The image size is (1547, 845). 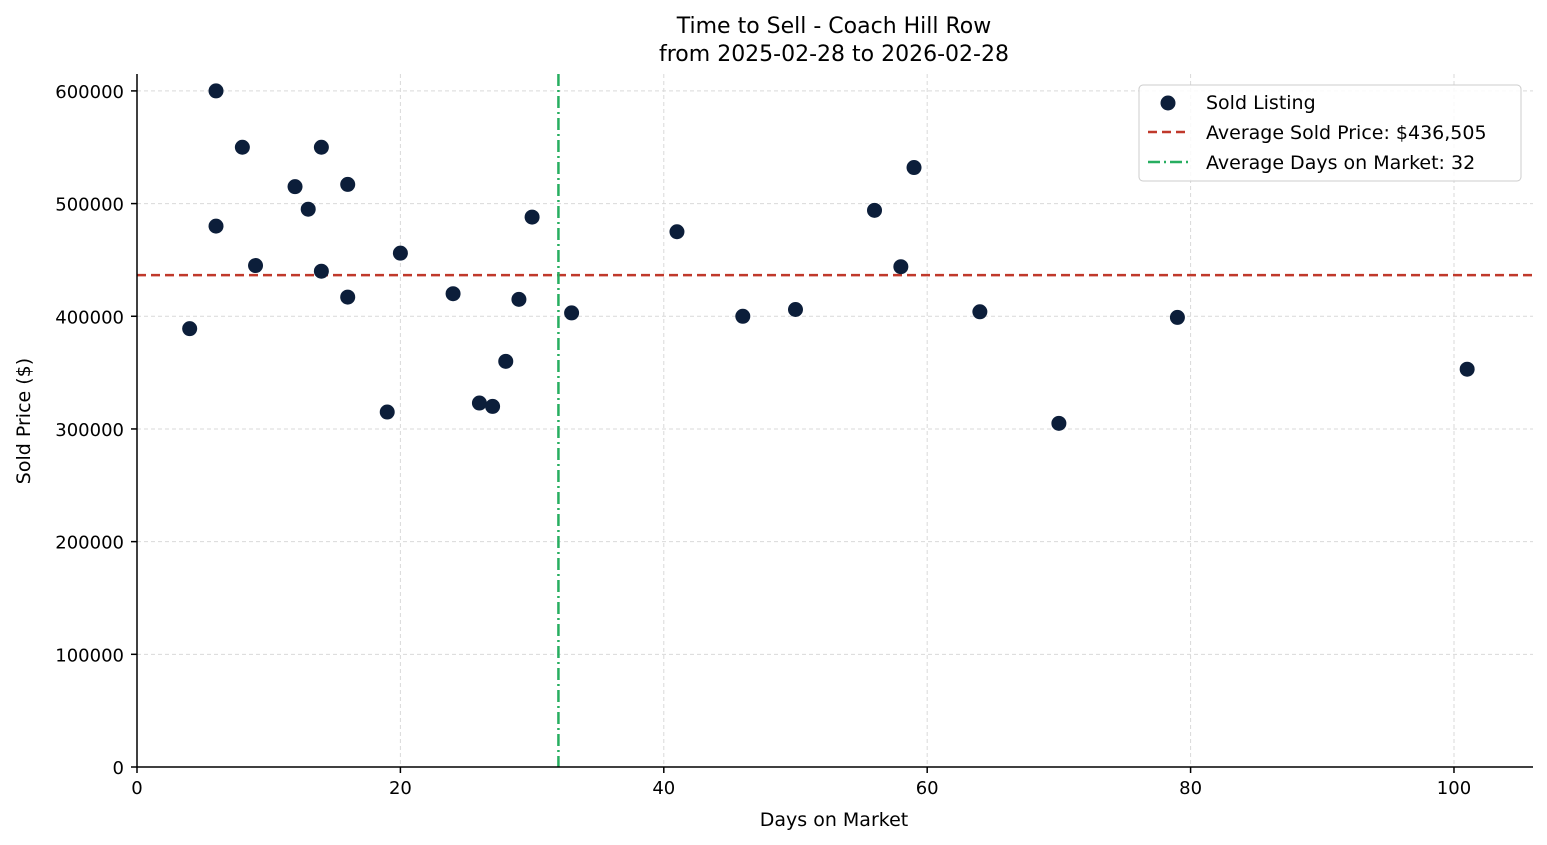 What do you see at coordinates (834, 820) in the screenshot?
I see `x-axis-label: Days on Market` at bounding box center [834, 820].